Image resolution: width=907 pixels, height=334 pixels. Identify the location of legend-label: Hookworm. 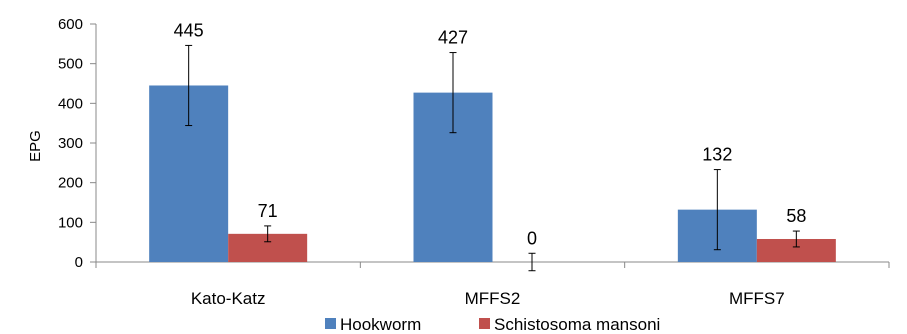
(380, 324).